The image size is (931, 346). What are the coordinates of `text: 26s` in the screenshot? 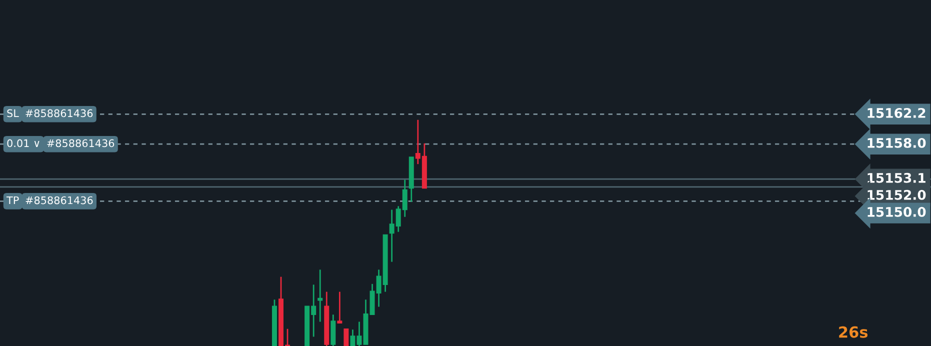 It's located at (853, 332).